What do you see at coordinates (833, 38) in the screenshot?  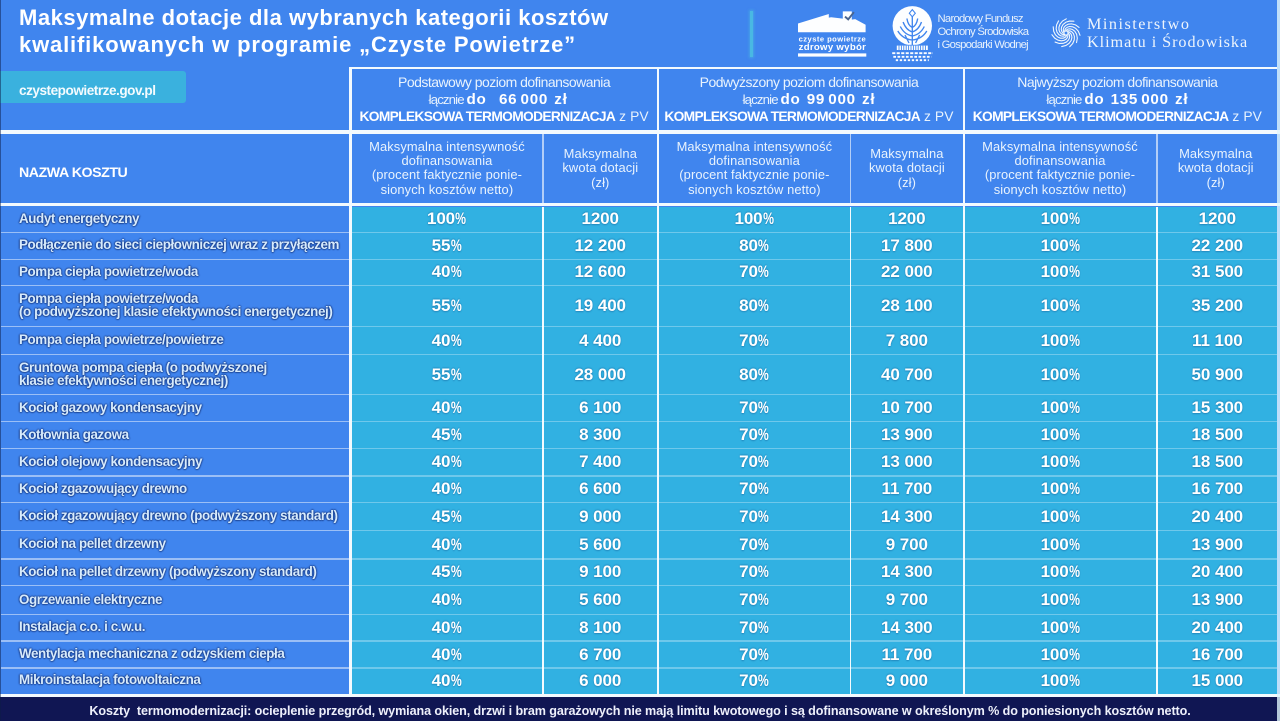 I see `svg-text: czyste powietrze` at bounding box center [833, 38].